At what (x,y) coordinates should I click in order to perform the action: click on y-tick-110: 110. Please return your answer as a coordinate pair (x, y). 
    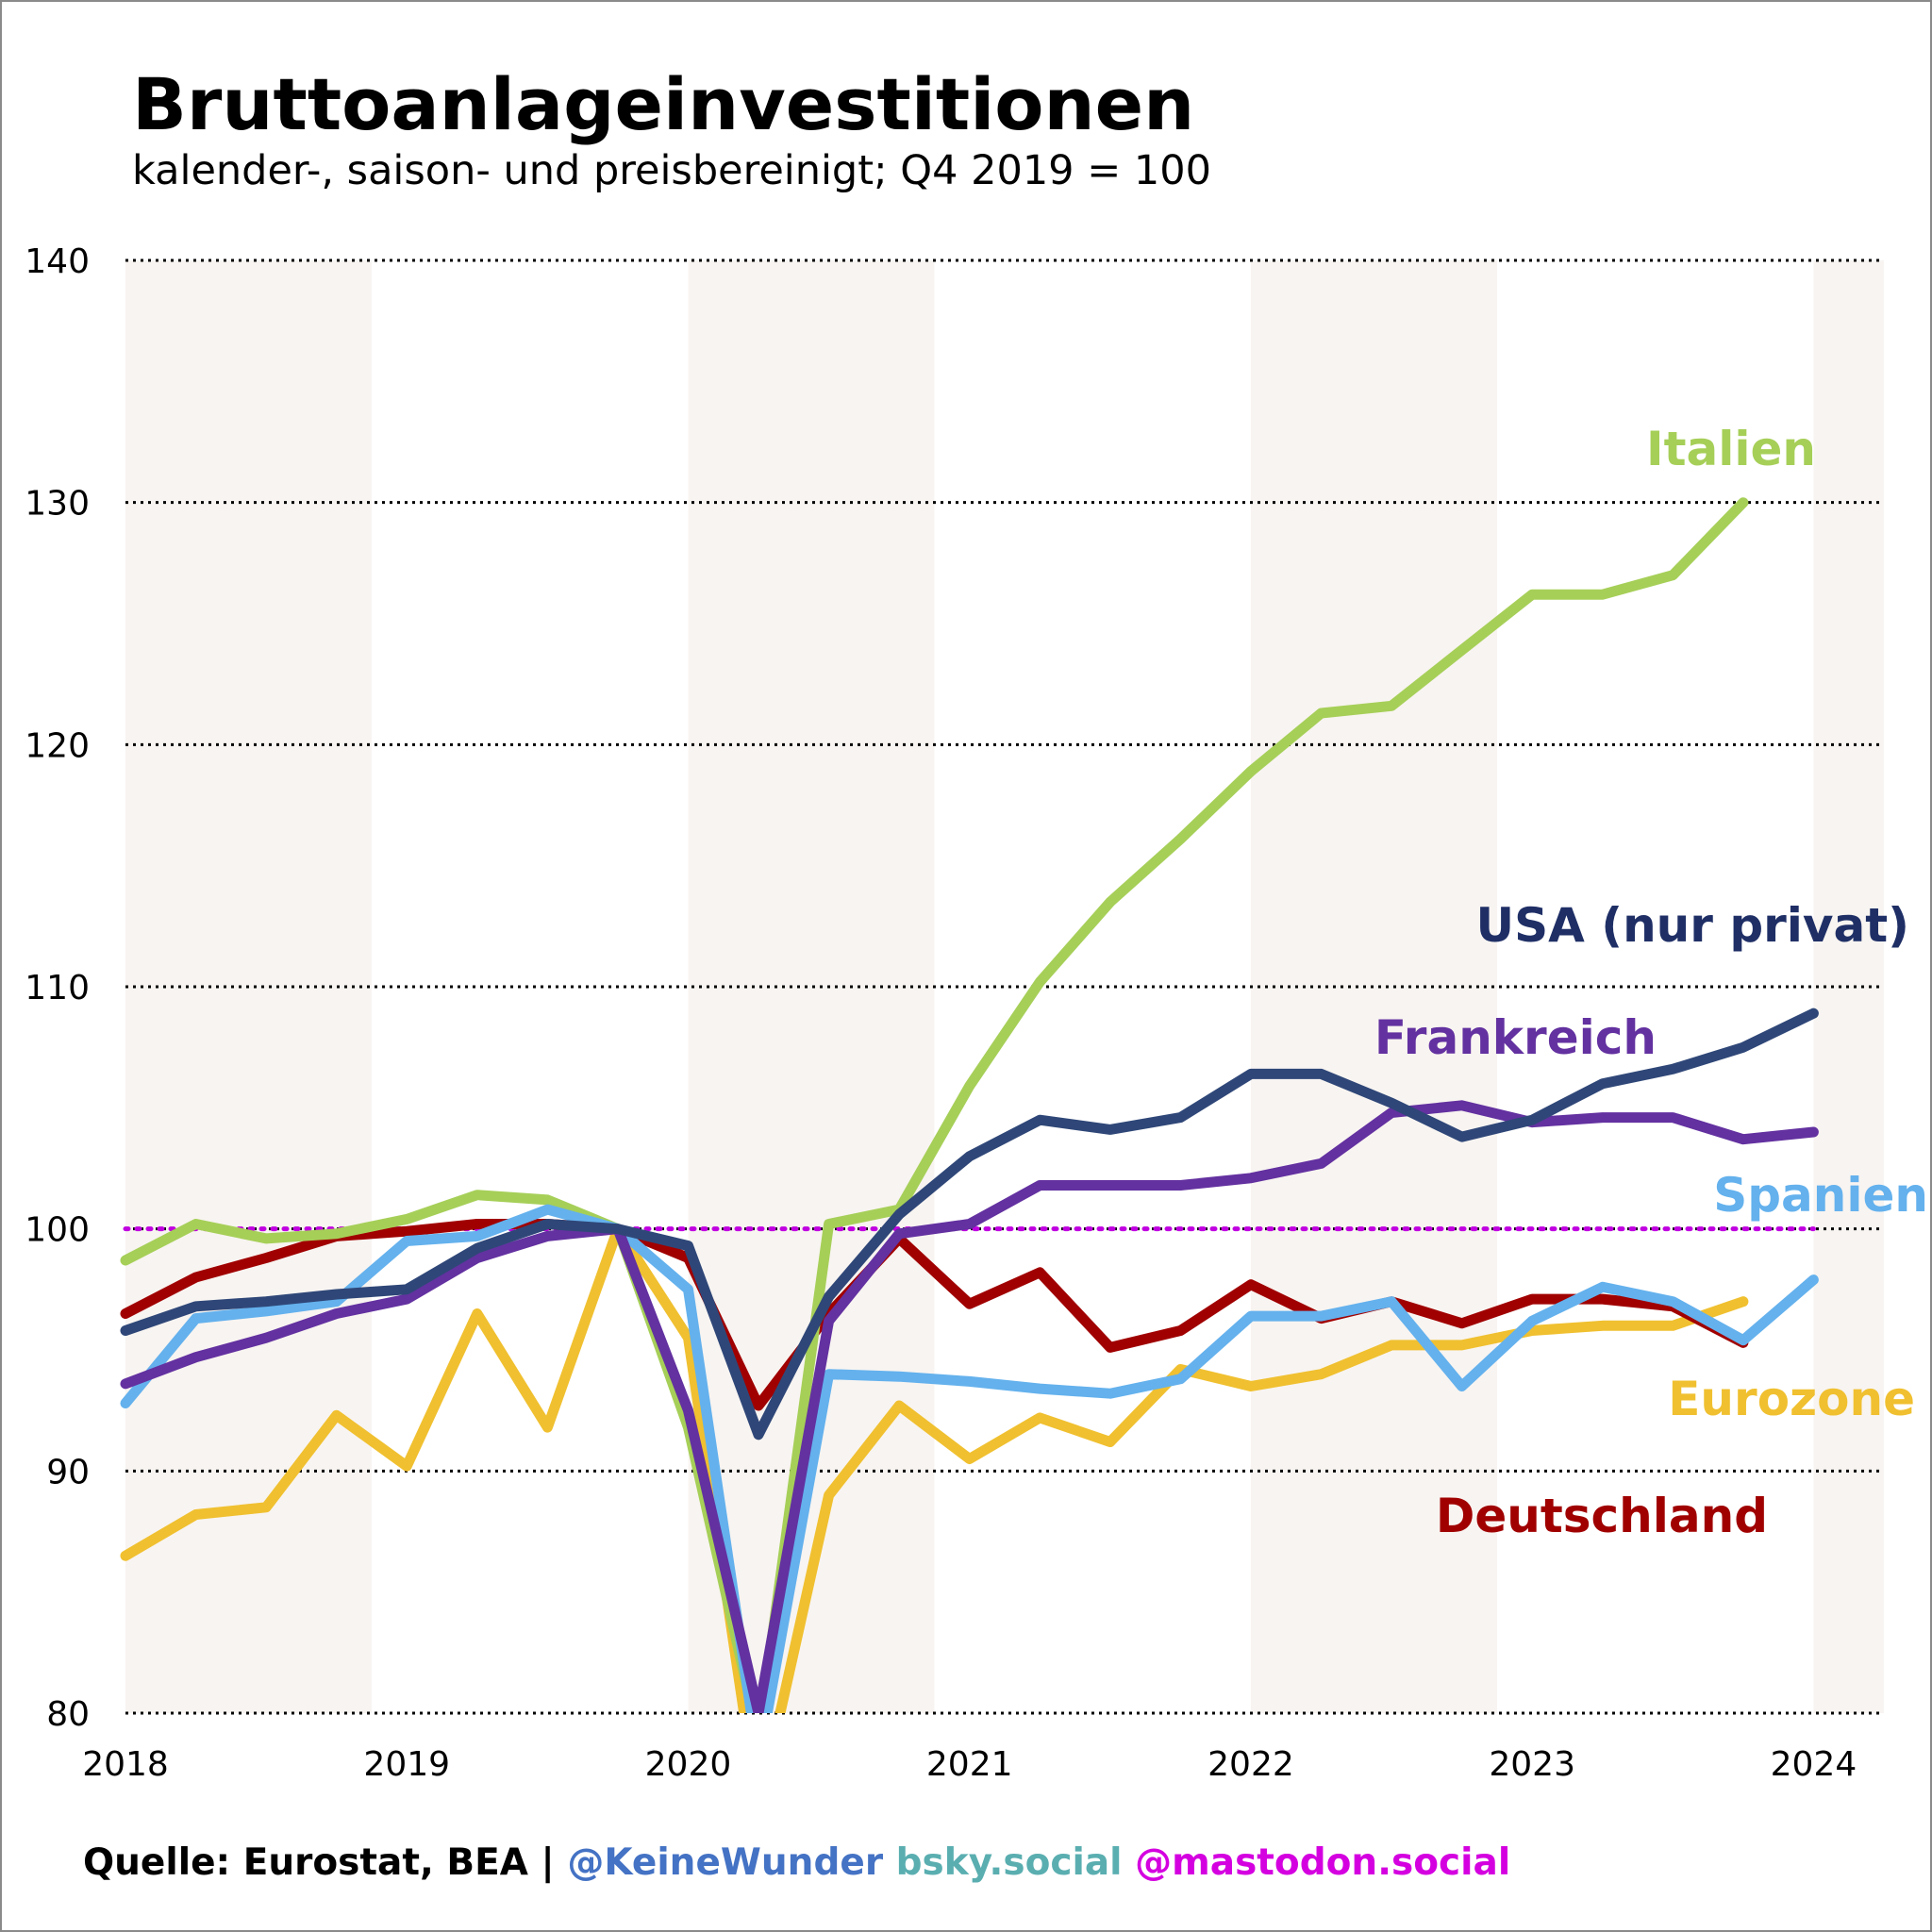
    Looking at the image, I should click on (57, 989).